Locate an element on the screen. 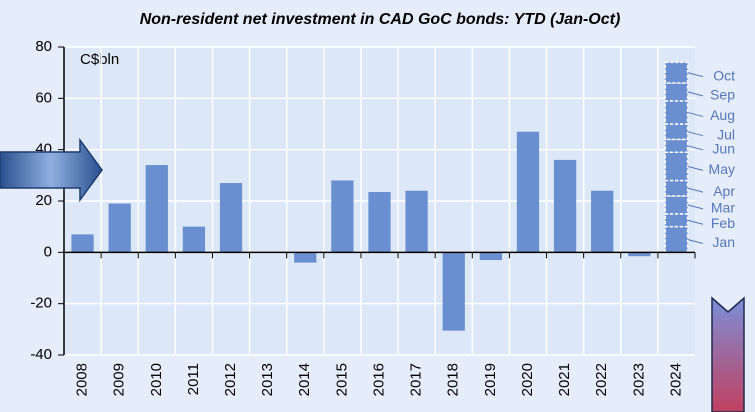 The height and width of the screenshot is (412, 755). x-tick-label: 2023 is located at coordinates (638, 379).